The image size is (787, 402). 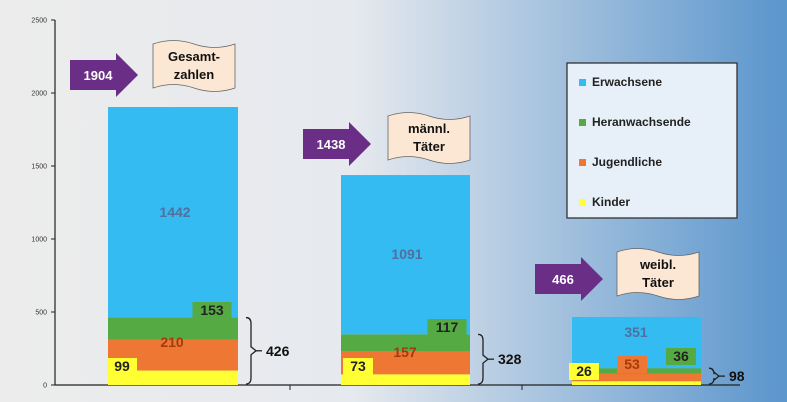 I want to click on legend-box, so click(x=652, y=140).